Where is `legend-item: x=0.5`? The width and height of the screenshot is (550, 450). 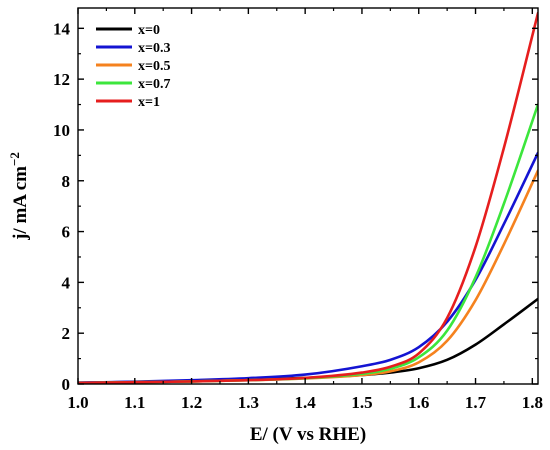 legend-item: x=0.5 is located at coordinates (133, 66).